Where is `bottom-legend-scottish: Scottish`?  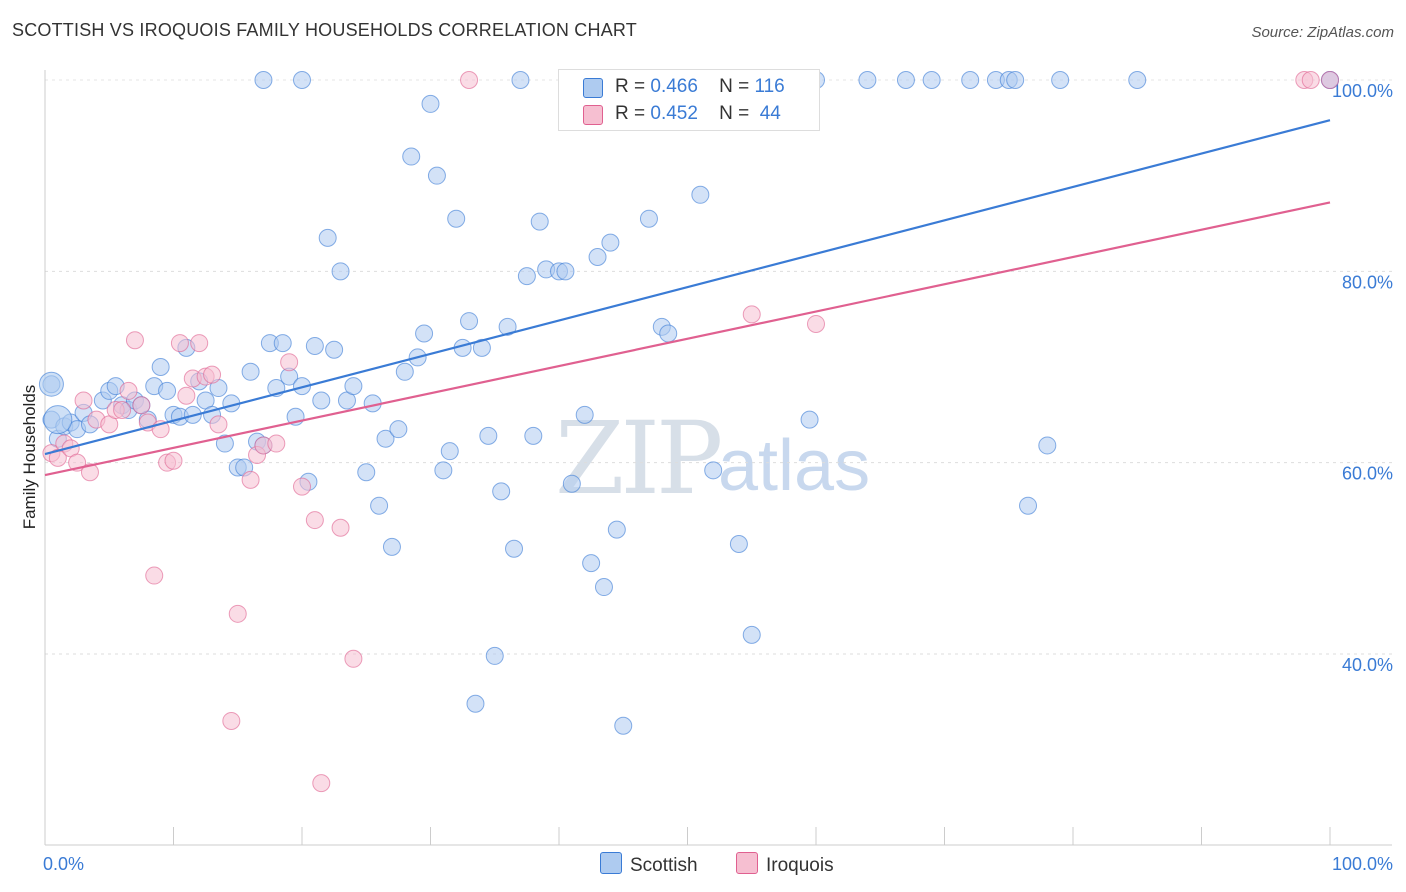 bottom-legend-scottish: Scottish is located at coordinates (649, 864).